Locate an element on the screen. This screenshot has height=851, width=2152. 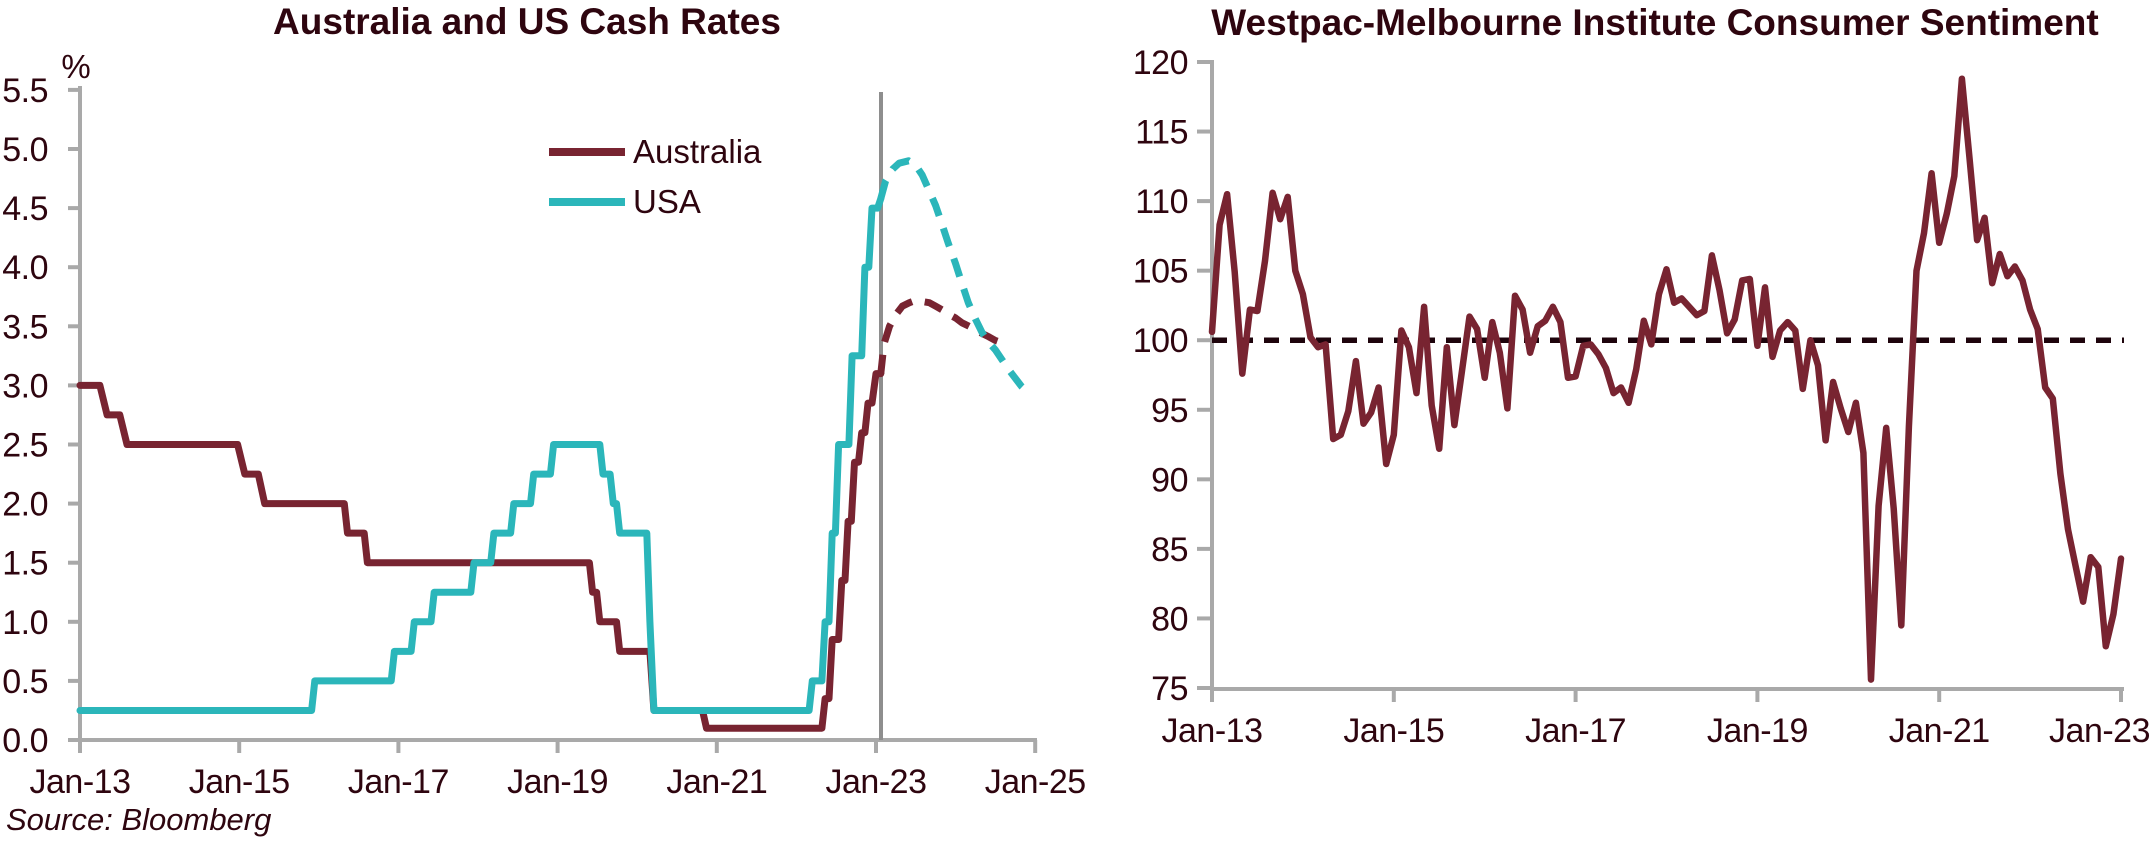
source-note: Source: Bloomberg is located at coordinates (138, 819).